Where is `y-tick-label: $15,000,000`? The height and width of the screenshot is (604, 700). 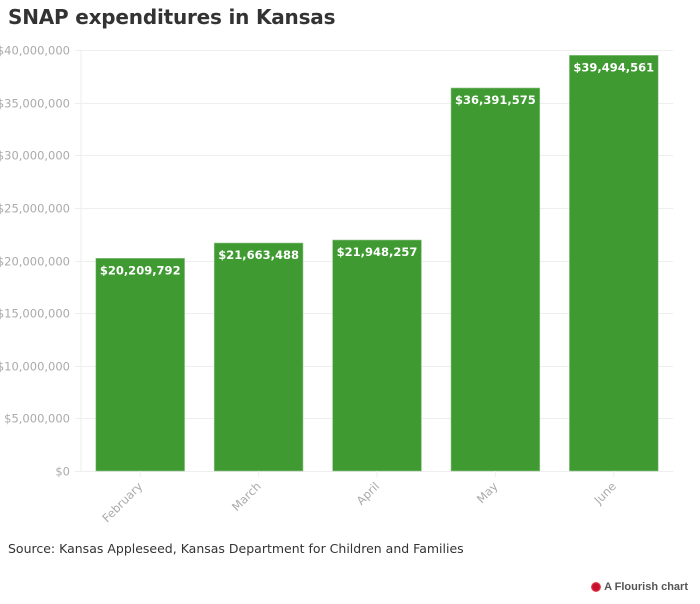 y-tick-label: $15,000,000 is located at coordinates (35, 314).